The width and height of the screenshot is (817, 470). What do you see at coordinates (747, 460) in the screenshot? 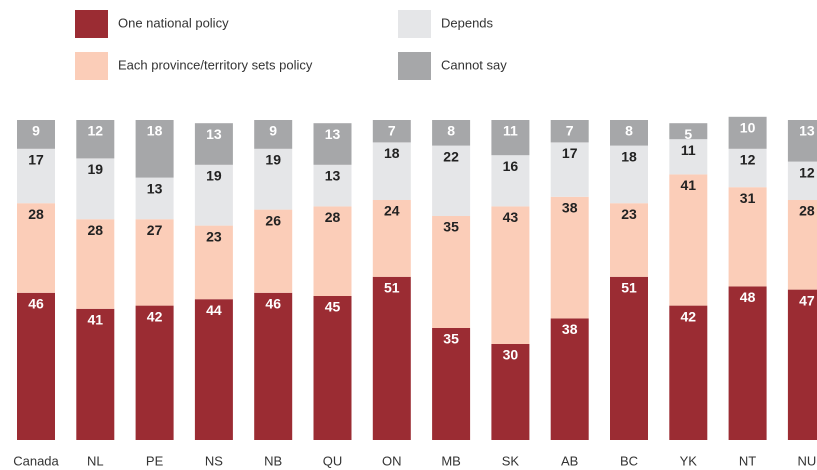
I see `x-tick-label: NT` at bounding box center [747, 460].